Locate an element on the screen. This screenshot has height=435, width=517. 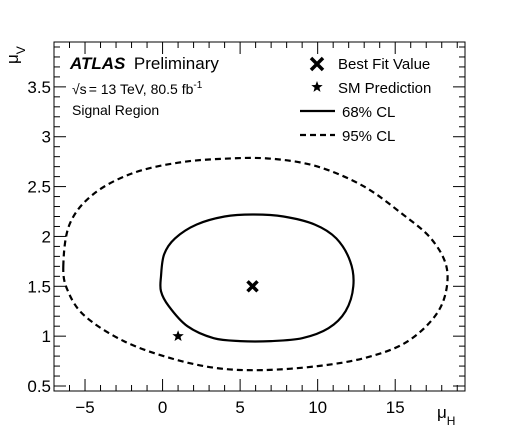
x-tick-label: 15 is located at coordinates (395, 407).